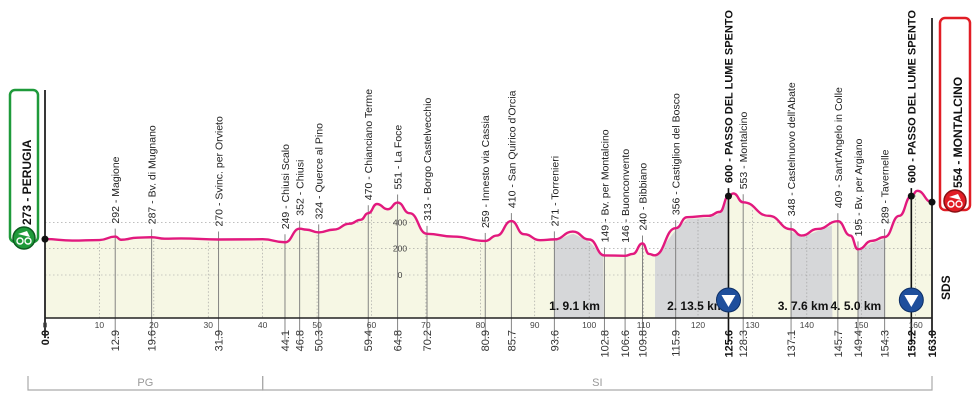 The height and width of the screenshot is (404, 980). What do you see at coordinates (626, 196) in the screenshot?
I see `waypoint-label: 146 - Buonconvento` at bounding box center [626, 196].